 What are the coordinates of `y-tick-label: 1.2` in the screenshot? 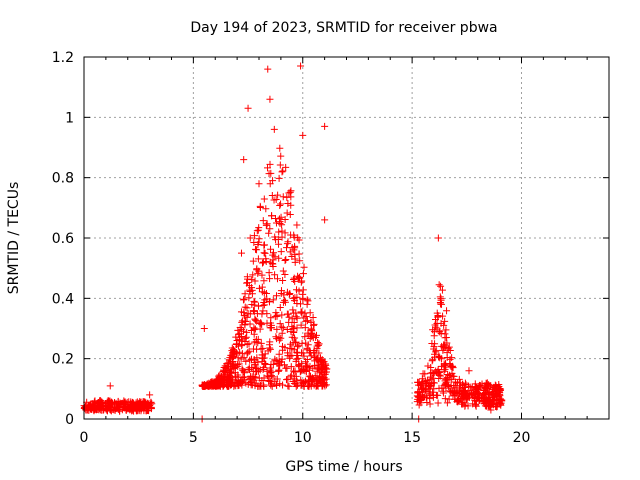 It's located at (63, 58).